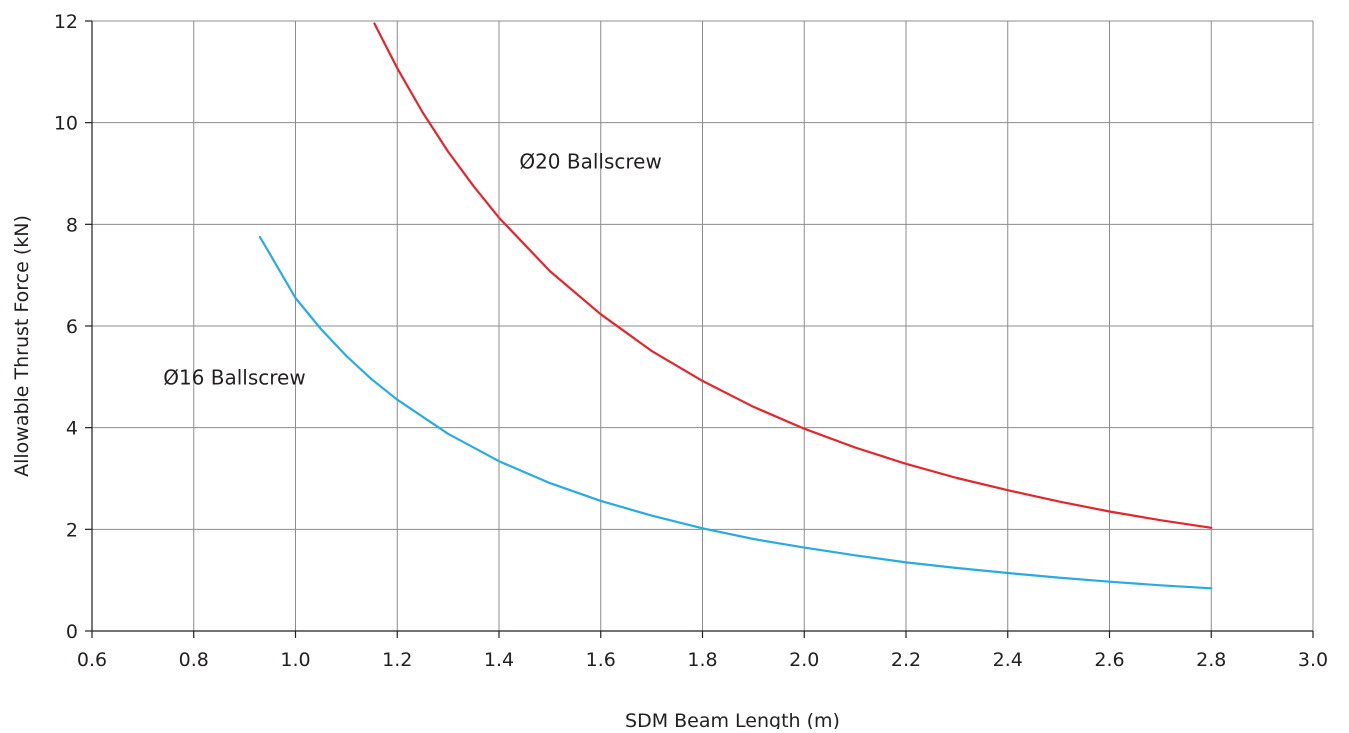 The height and width of the screenshot is (733, 1349). Describe the element at coordinates (72, 530) in the screenshot. I see `y-tick-label: 2` at that location.